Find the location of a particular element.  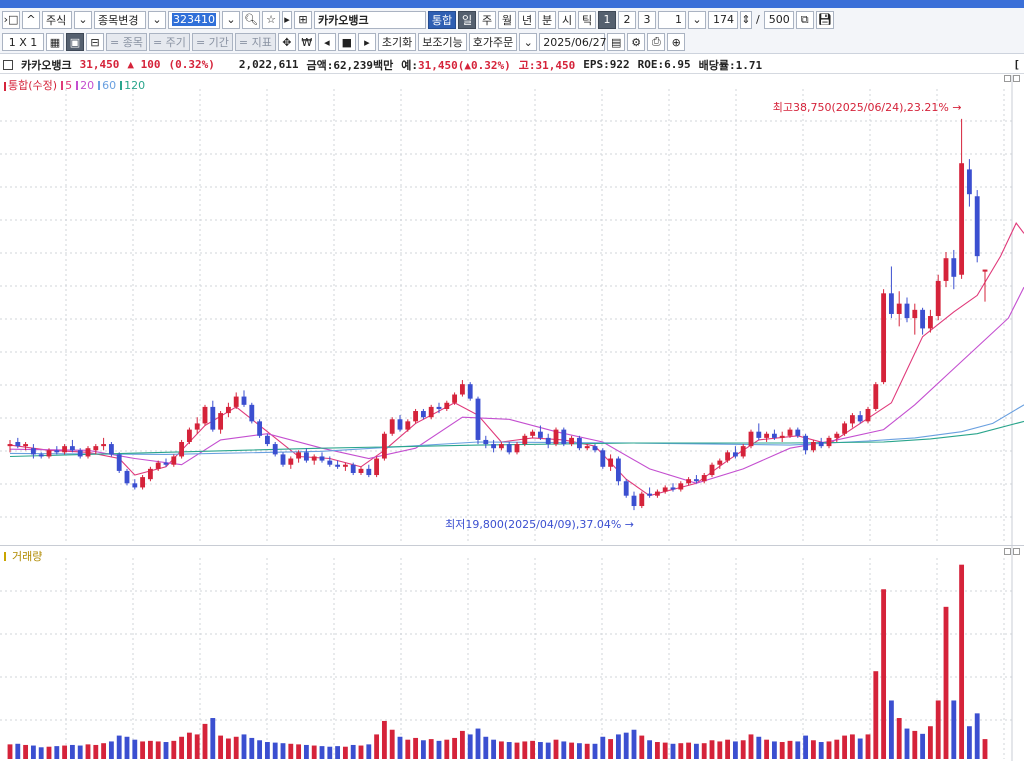

add-chart-icon: ⊕ is located at coordinates (676, 42).